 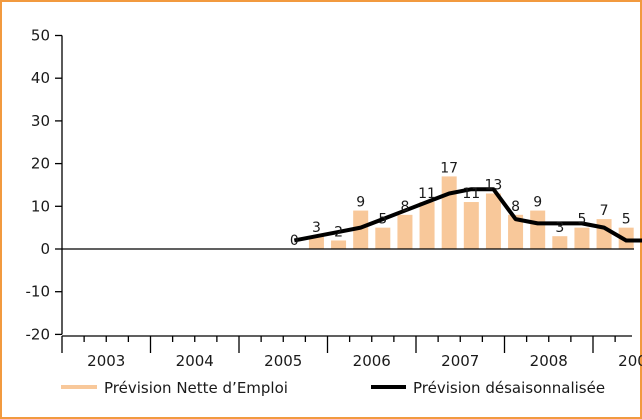 What do you see at coordinates (494, 185) in the screenshot?
I see `data-label: 13` at bounding box center [494, 185].